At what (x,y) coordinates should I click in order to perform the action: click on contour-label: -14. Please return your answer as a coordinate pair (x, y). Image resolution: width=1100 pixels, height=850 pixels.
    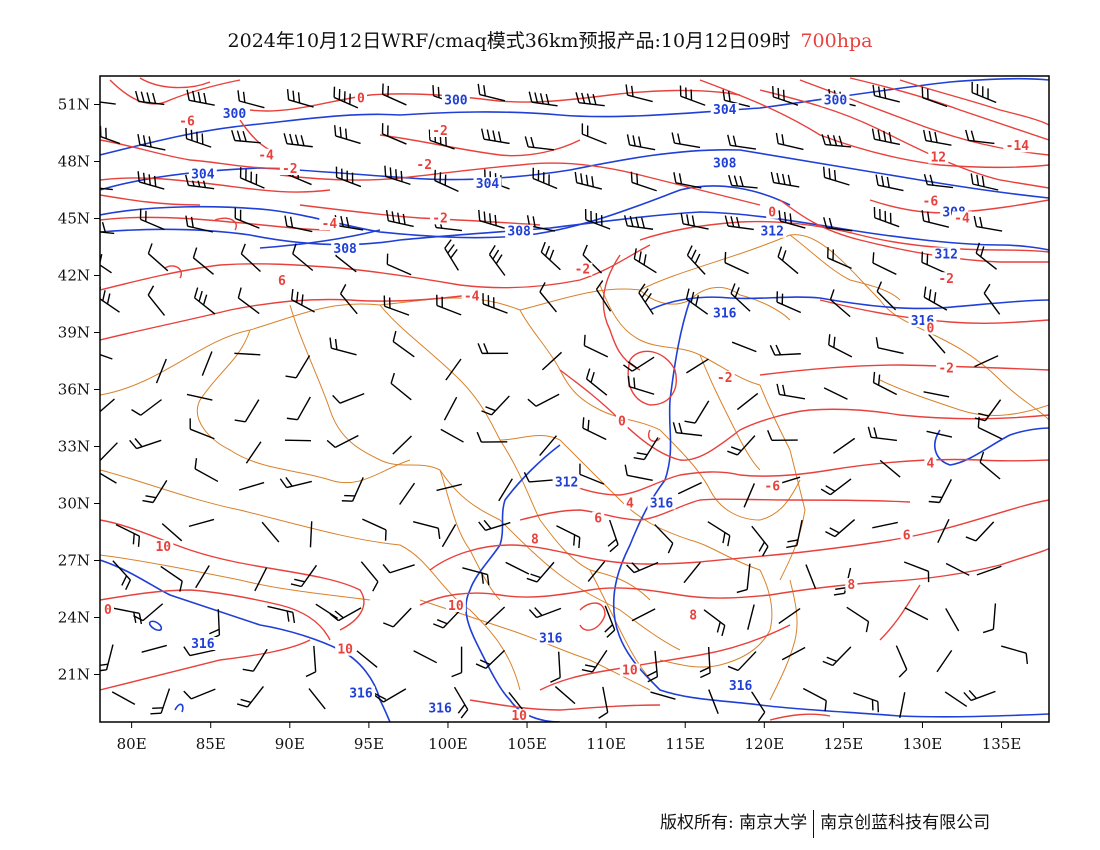
    Looking at the image, I should click on (1018, 146).